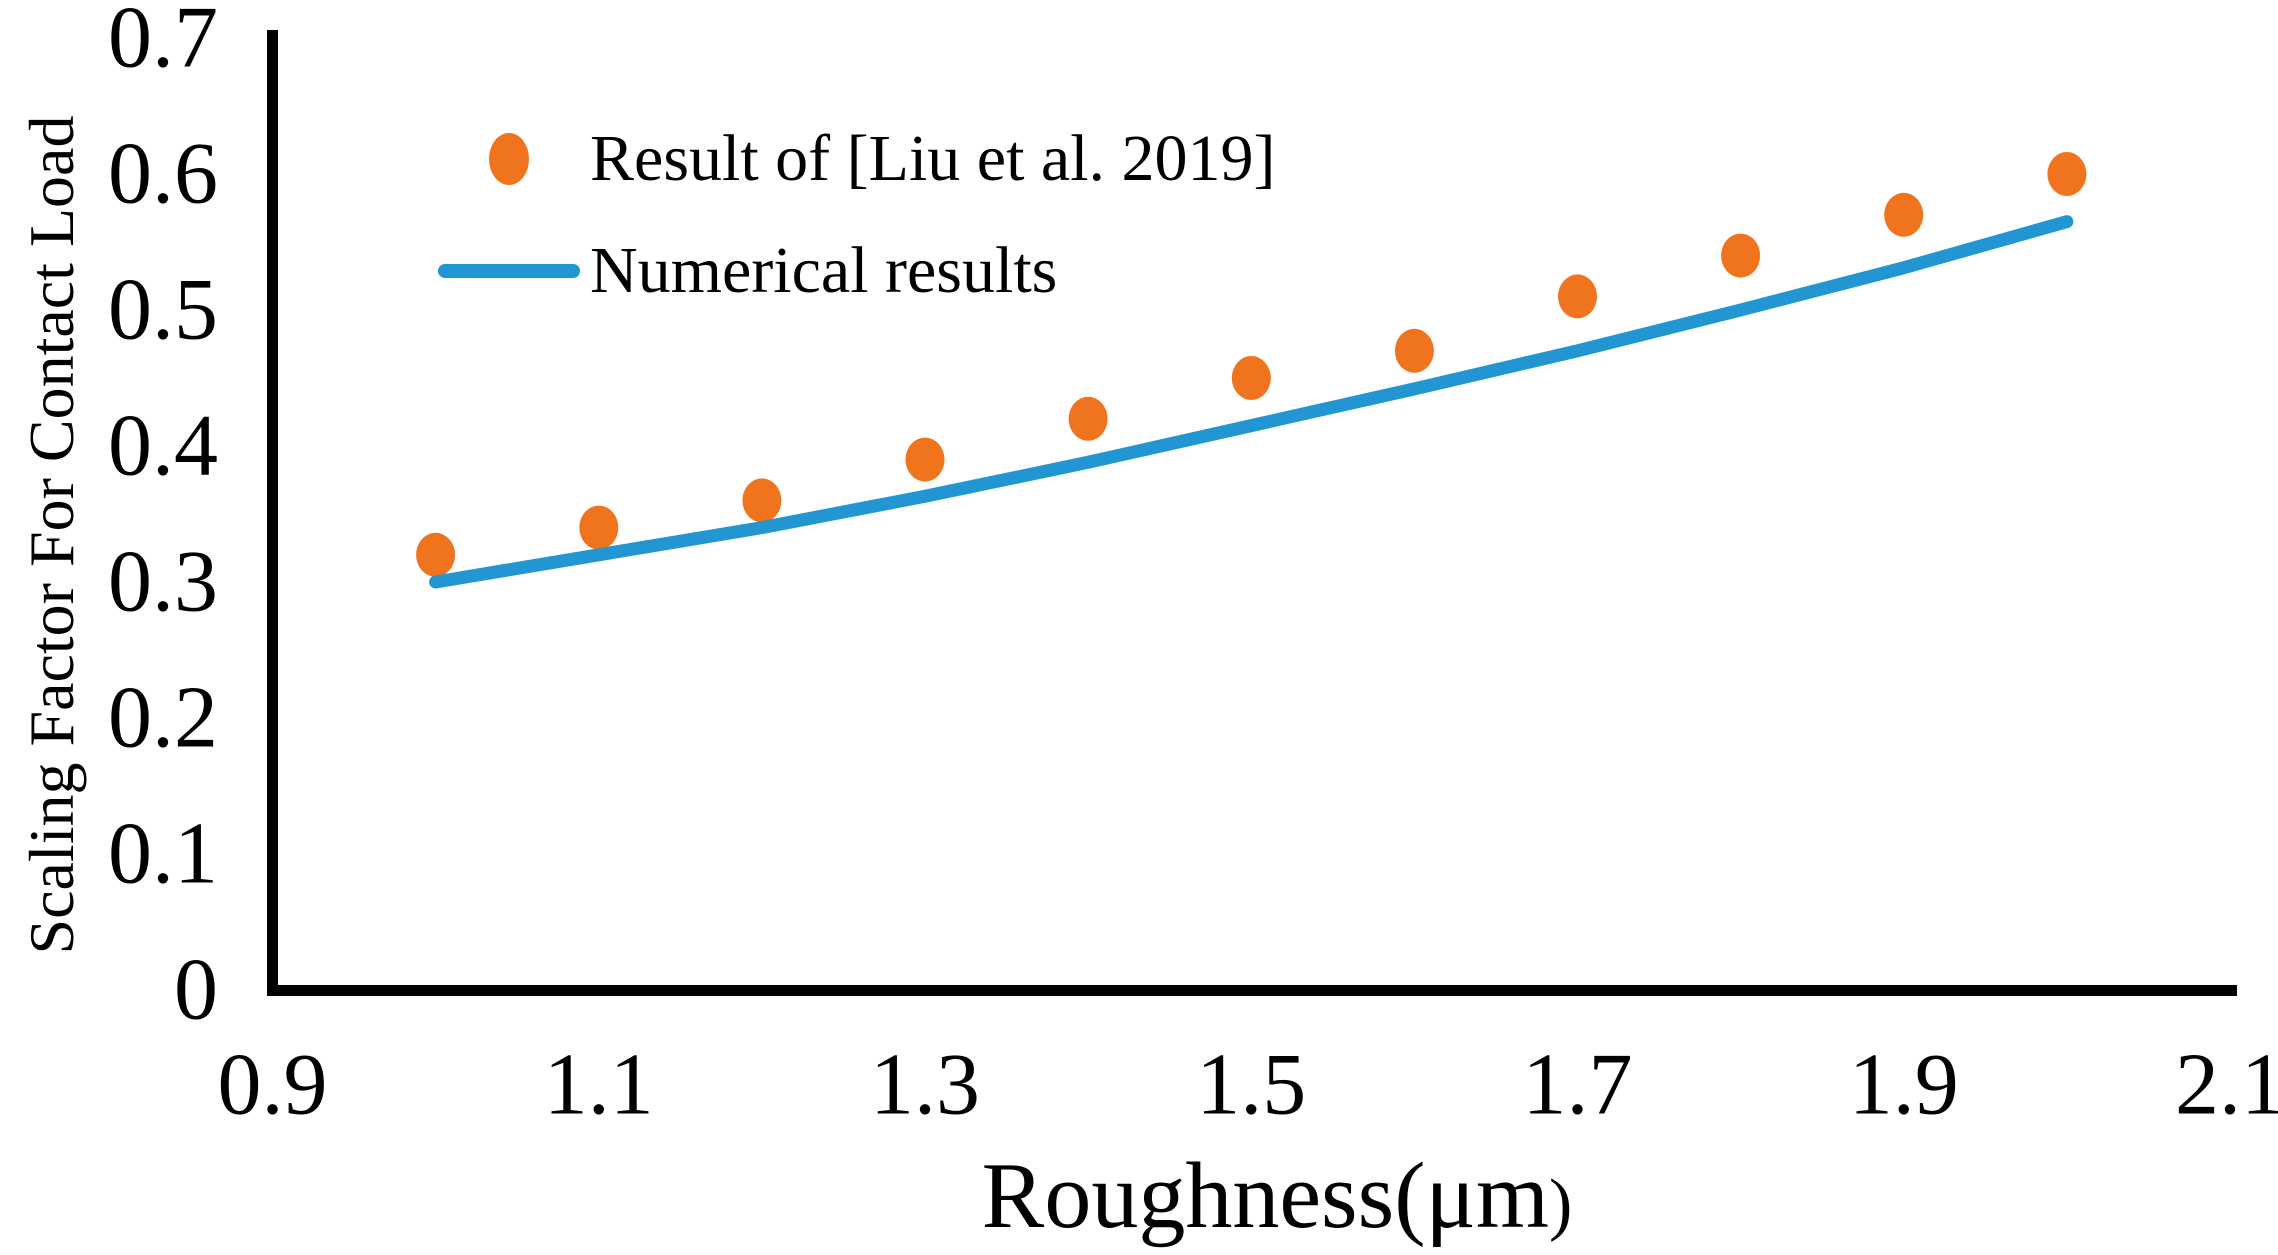 The width and height of the screenshot is (2278, 1255). What do you see at coordinates (1277, 1196) in the screenshot?
I see `x-axis-title: Roughness(μm)` at bounding box center [1277, 1196].